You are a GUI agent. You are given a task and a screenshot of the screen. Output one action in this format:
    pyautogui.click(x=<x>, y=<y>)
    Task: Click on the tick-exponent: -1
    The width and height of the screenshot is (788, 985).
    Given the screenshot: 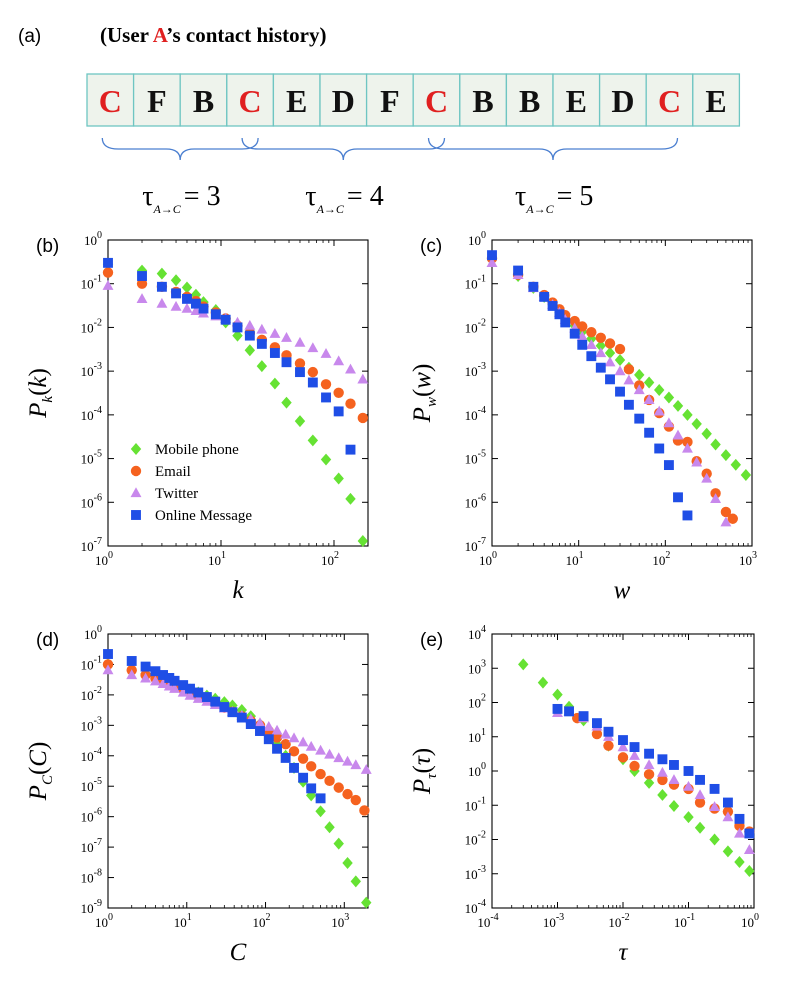 What is the action you would take?
    pyautogui.click(x=691, y=917)
    